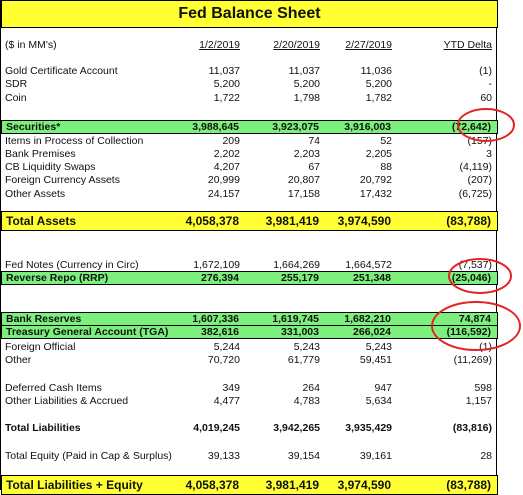  I want to click on cell: 1,682,210, so click(367, 319).